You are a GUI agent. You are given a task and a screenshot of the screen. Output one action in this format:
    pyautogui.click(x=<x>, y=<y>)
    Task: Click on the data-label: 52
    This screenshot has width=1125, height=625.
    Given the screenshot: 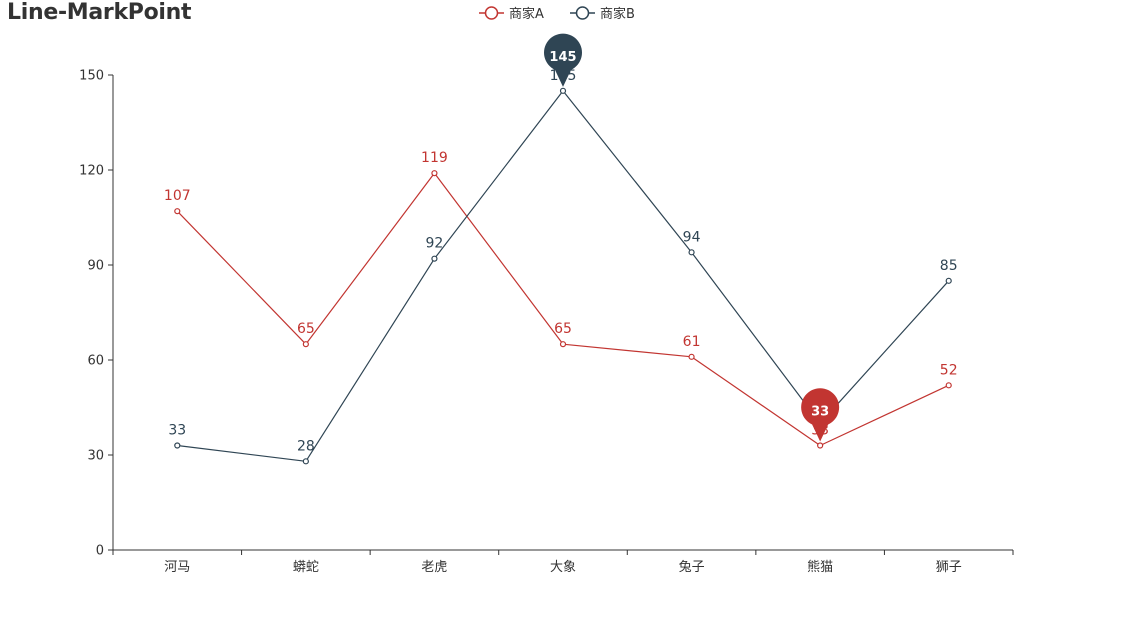 What is the action you would take?
    pyautogui.click(x=949, y=370)
    